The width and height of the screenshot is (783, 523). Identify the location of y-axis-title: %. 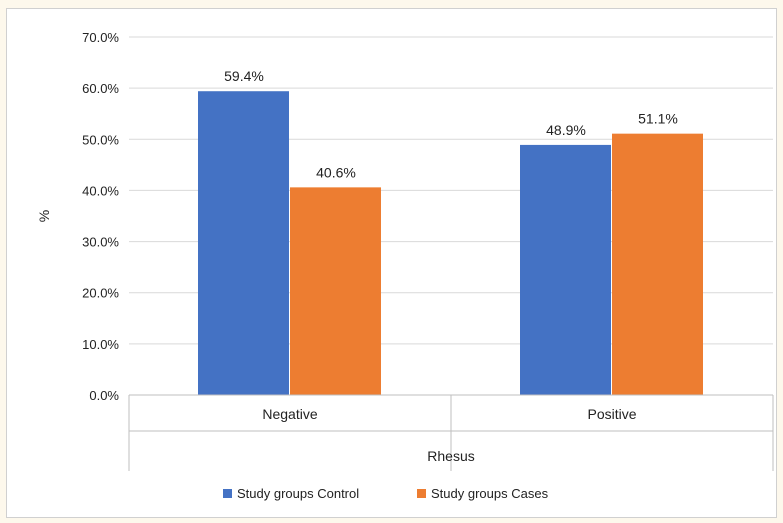
(44, 216).